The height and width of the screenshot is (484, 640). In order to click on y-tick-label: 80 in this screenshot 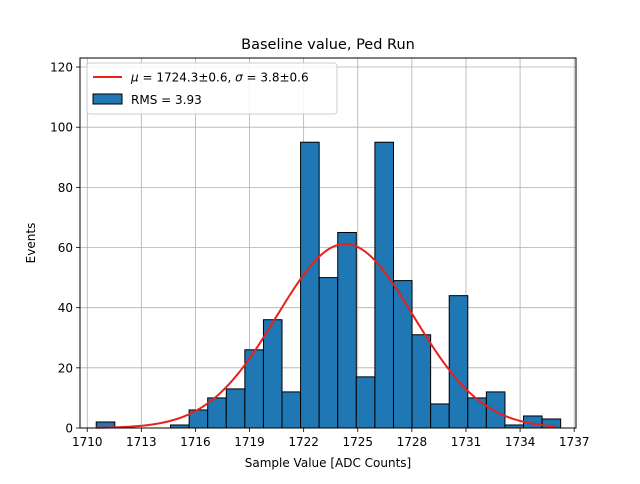, I will do `click(65, 188)`.